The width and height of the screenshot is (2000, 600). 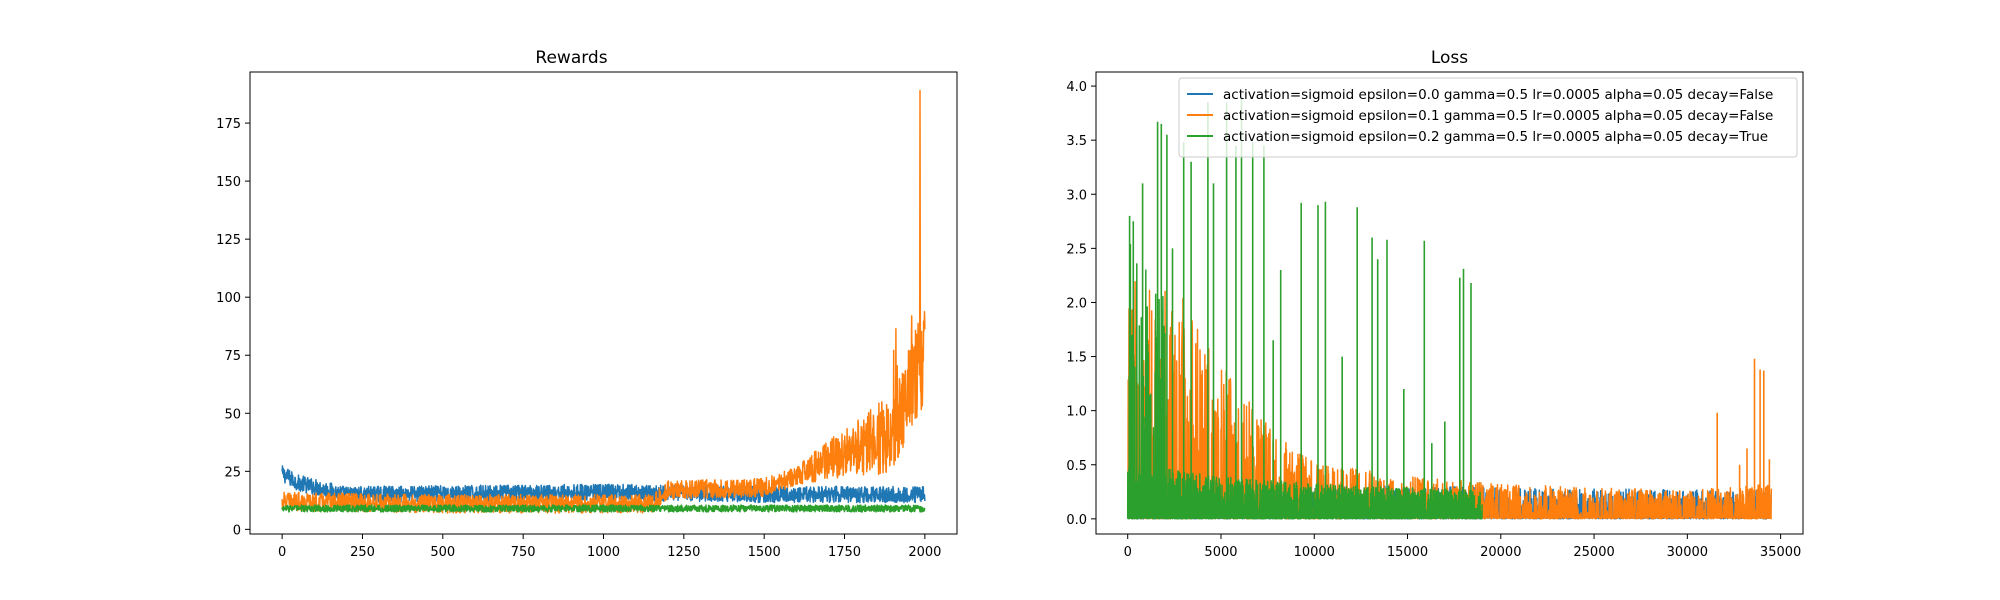 What do you see at coordinates (603, 552) in the screenshot?
I see `rewards-x-tick-label: 1000` at bounding box center [603, 552].